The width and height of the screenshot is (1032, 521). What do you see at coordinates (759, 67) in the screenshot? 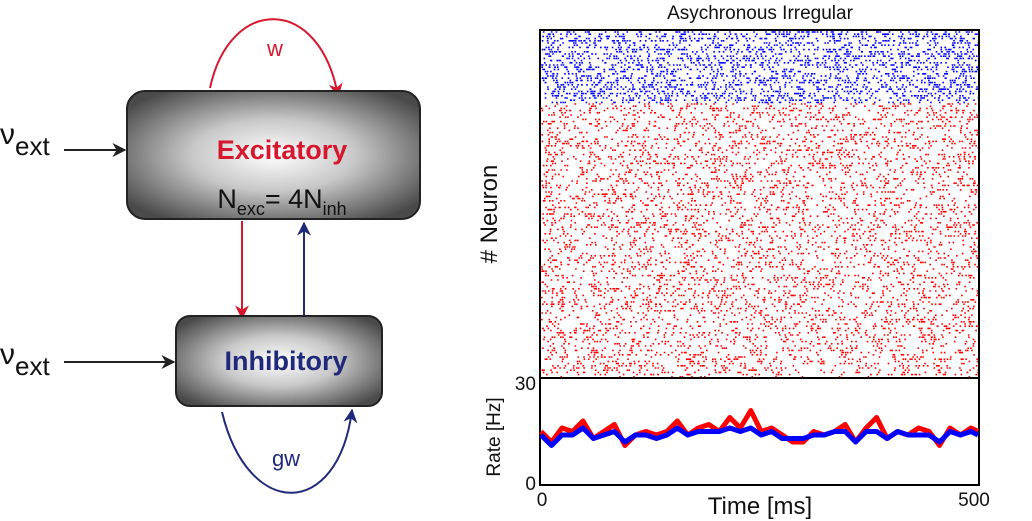
I see `inhibitory-spikes` at bounding box center [759, 67].